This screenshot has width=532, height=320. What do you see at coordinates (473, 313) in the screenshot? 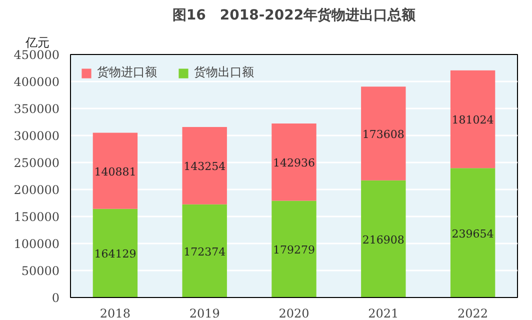
I see `x-tick-label: 2022` at bounding box center [473, 313].